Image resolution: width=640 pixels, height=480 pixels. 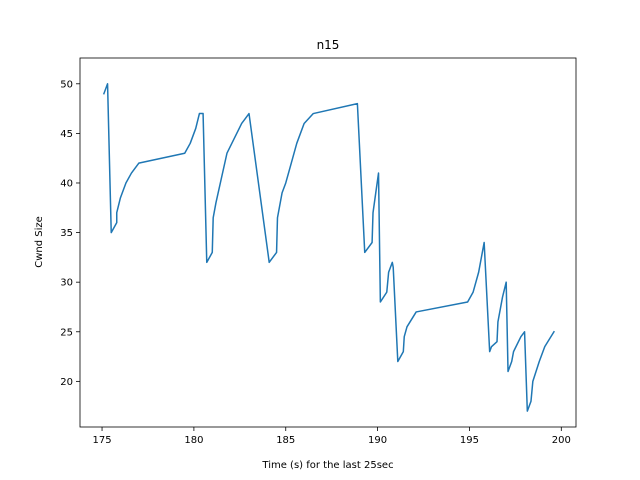 What do you see at coordinates (66, 84) in the screenshot?
I see `y-tick-label: 50` at bounding box center [66, 84].